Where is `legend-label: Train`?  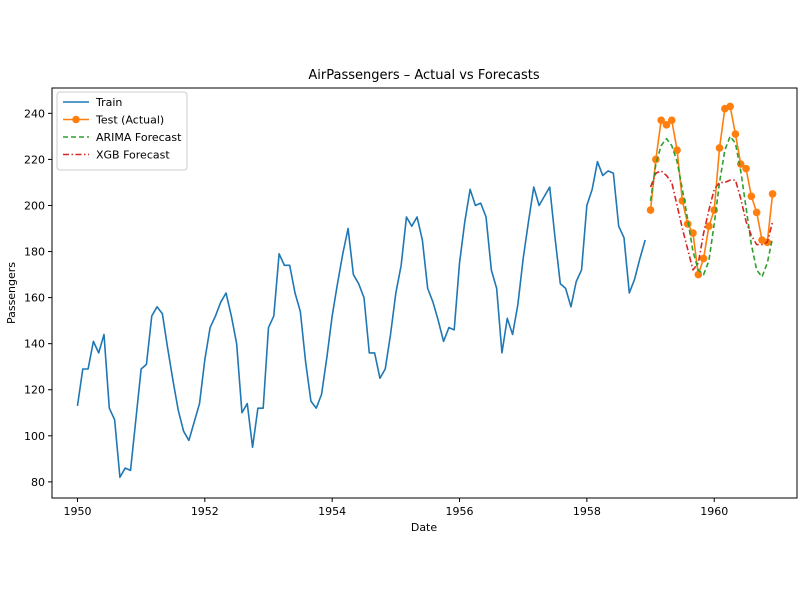 legend-label: Train is located at coordinates (108, 102).